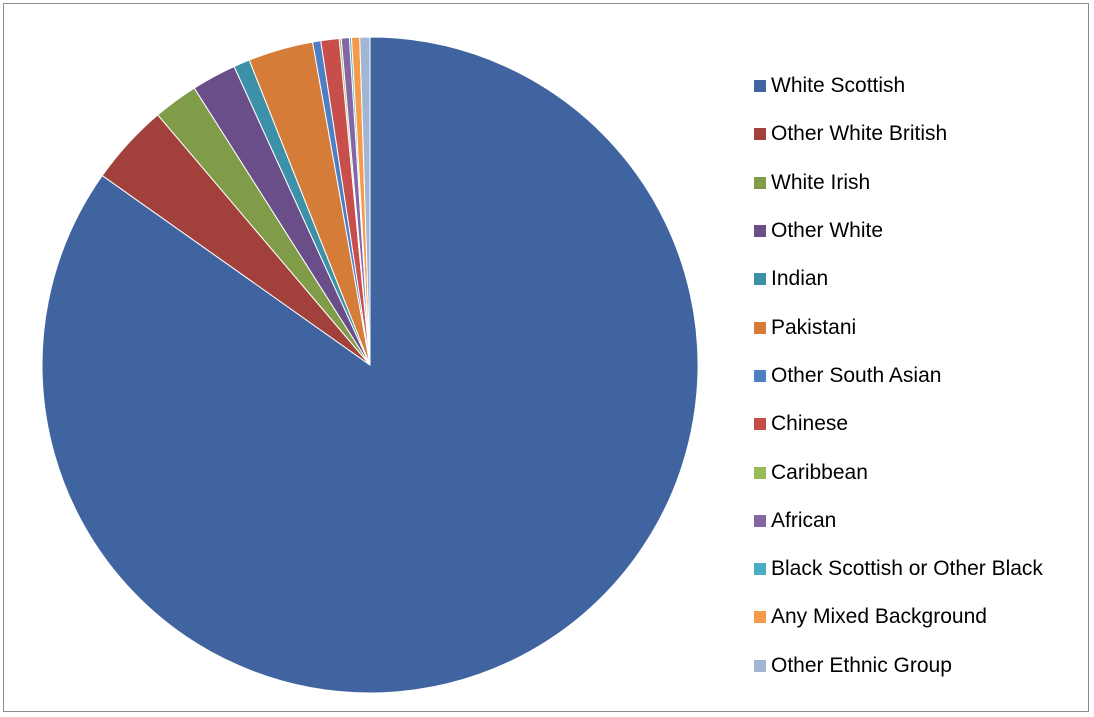 The image size is (1094, 717). Describe the element at coordinates (898, 521) in the screenshot. I see `legend-item-african: African` at that location.